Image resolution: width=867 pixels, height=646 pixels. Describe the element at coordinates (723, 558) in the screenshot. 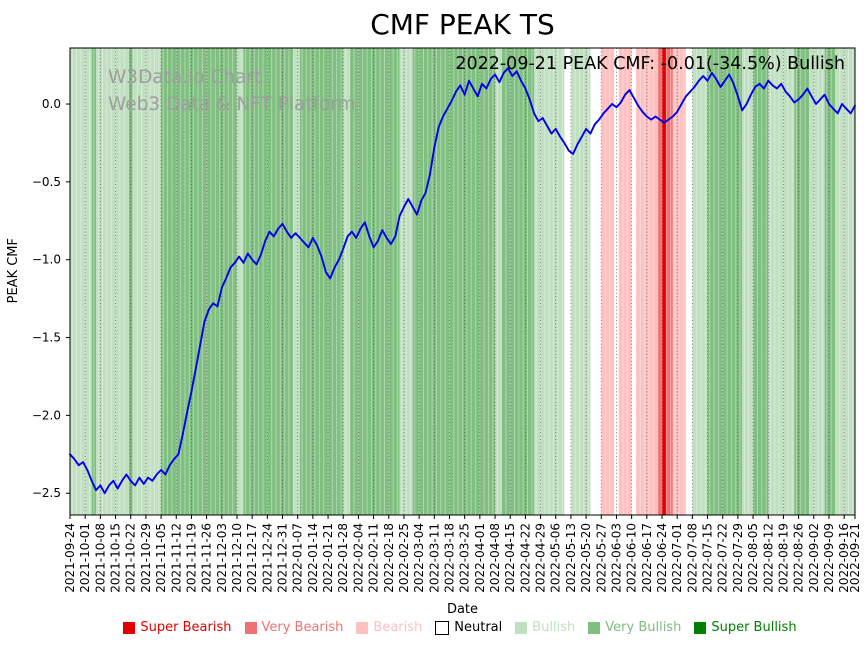

I see `x-tick-label: 2022-07-22` at that location.